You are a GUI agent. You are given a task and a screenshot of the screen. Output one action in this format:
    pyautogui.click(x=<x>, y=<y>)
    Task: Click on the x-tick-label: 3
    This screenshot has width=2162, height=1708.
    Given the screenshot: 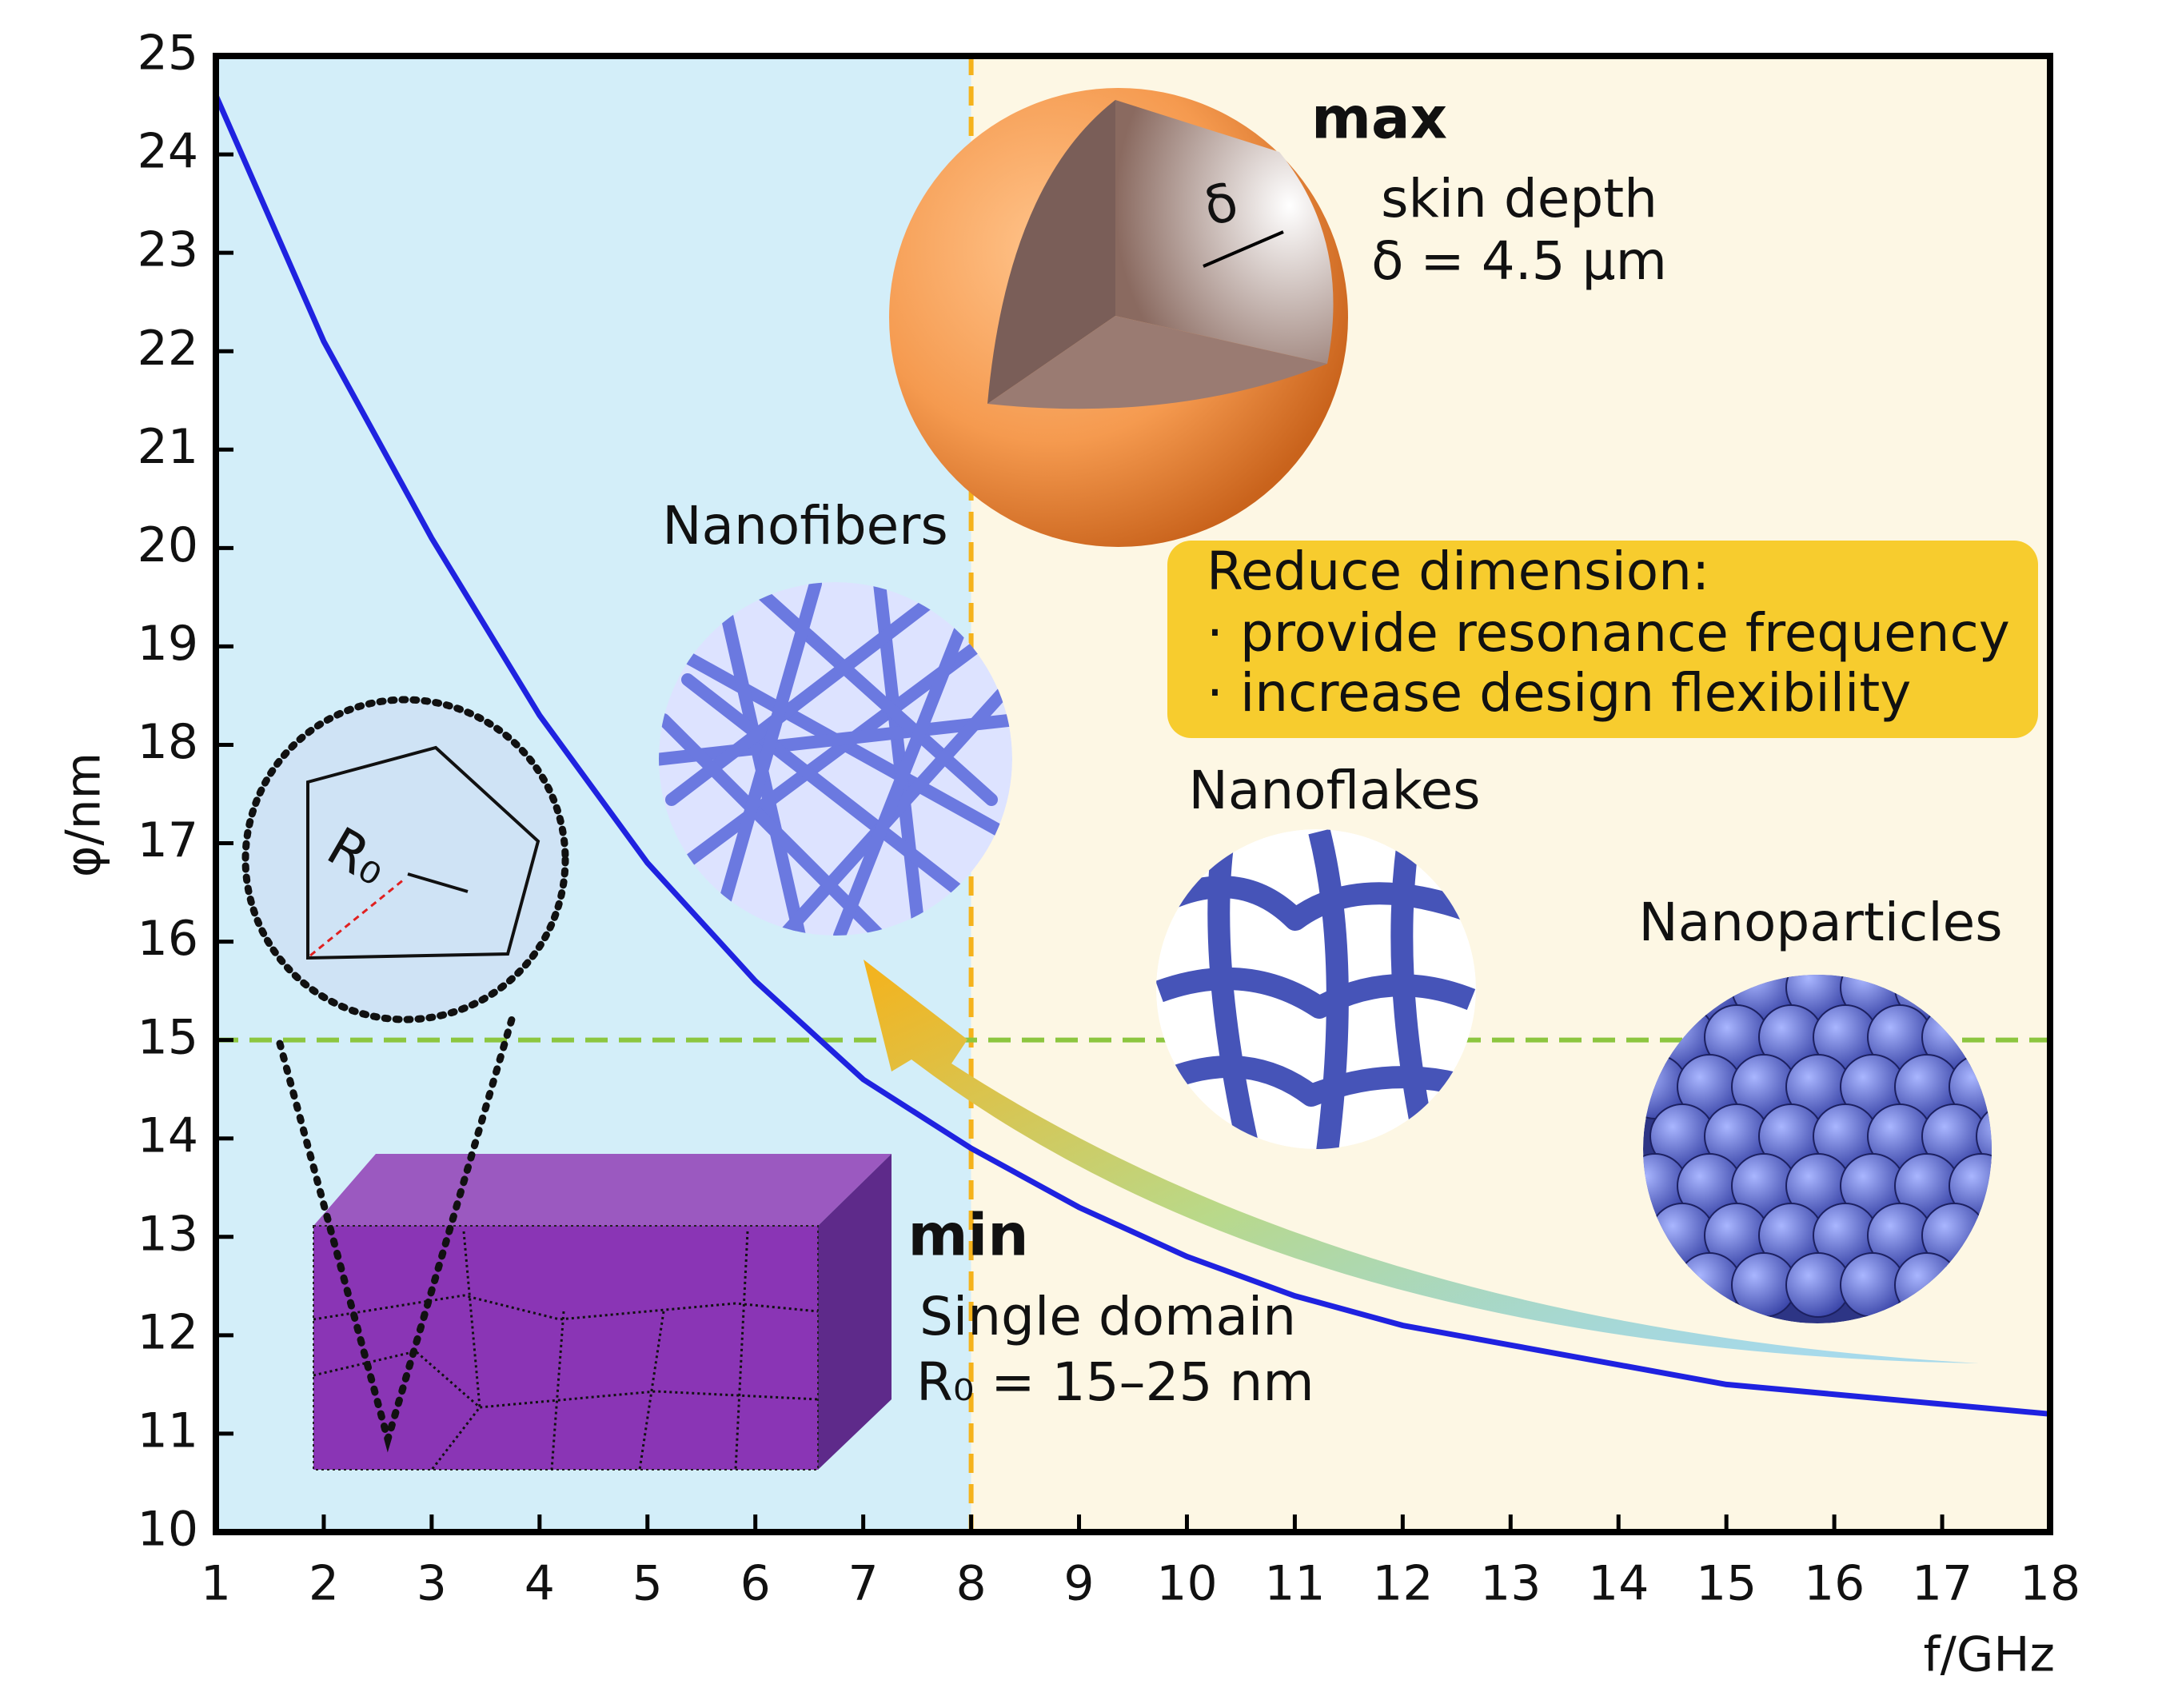 What is the action you would take?
    pyautogui.click(x=432, y=1584)
    